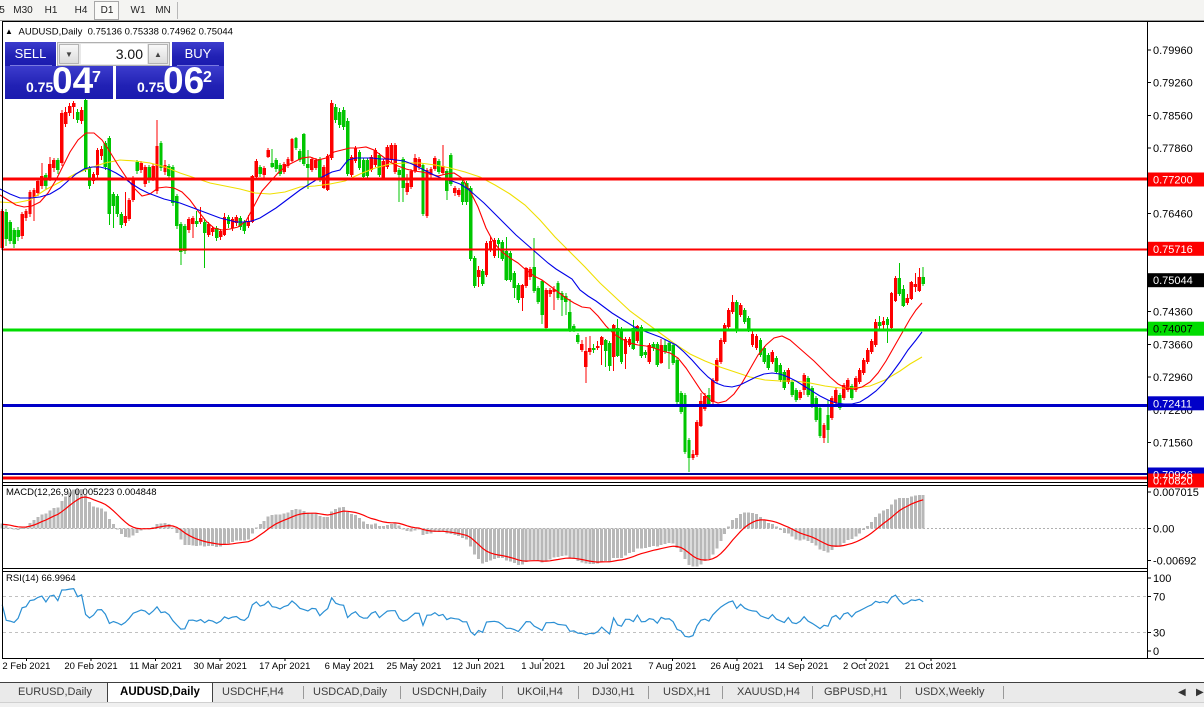  What do you see at coordinates (1173, 84) in the screenshot?
I see `svg-text: 0.79260` at bounding box center [1173, 84].